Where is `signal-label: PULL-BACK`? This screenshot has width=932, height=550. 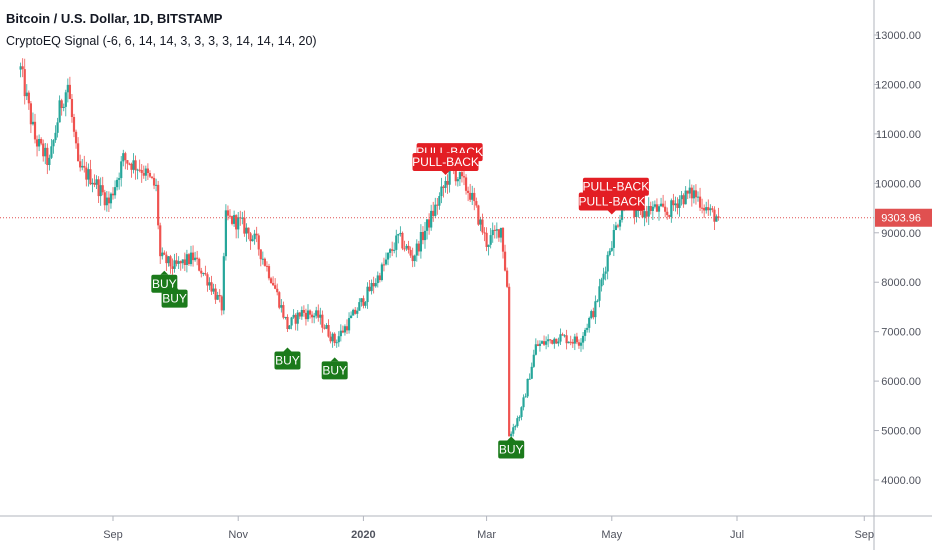 signal-label: PULL-BACK is located at coordinates (611, 202).